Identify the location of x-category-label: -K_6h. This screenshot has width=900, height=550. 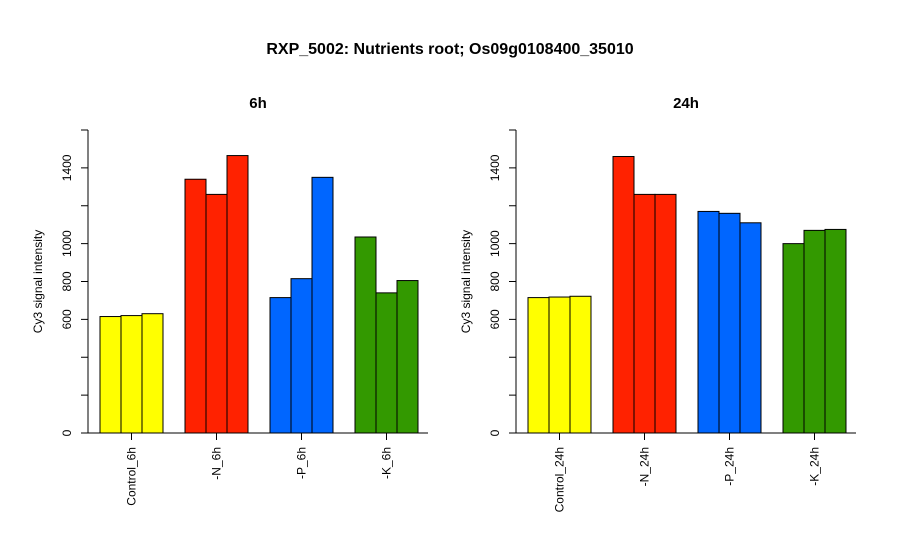
(387, 463).